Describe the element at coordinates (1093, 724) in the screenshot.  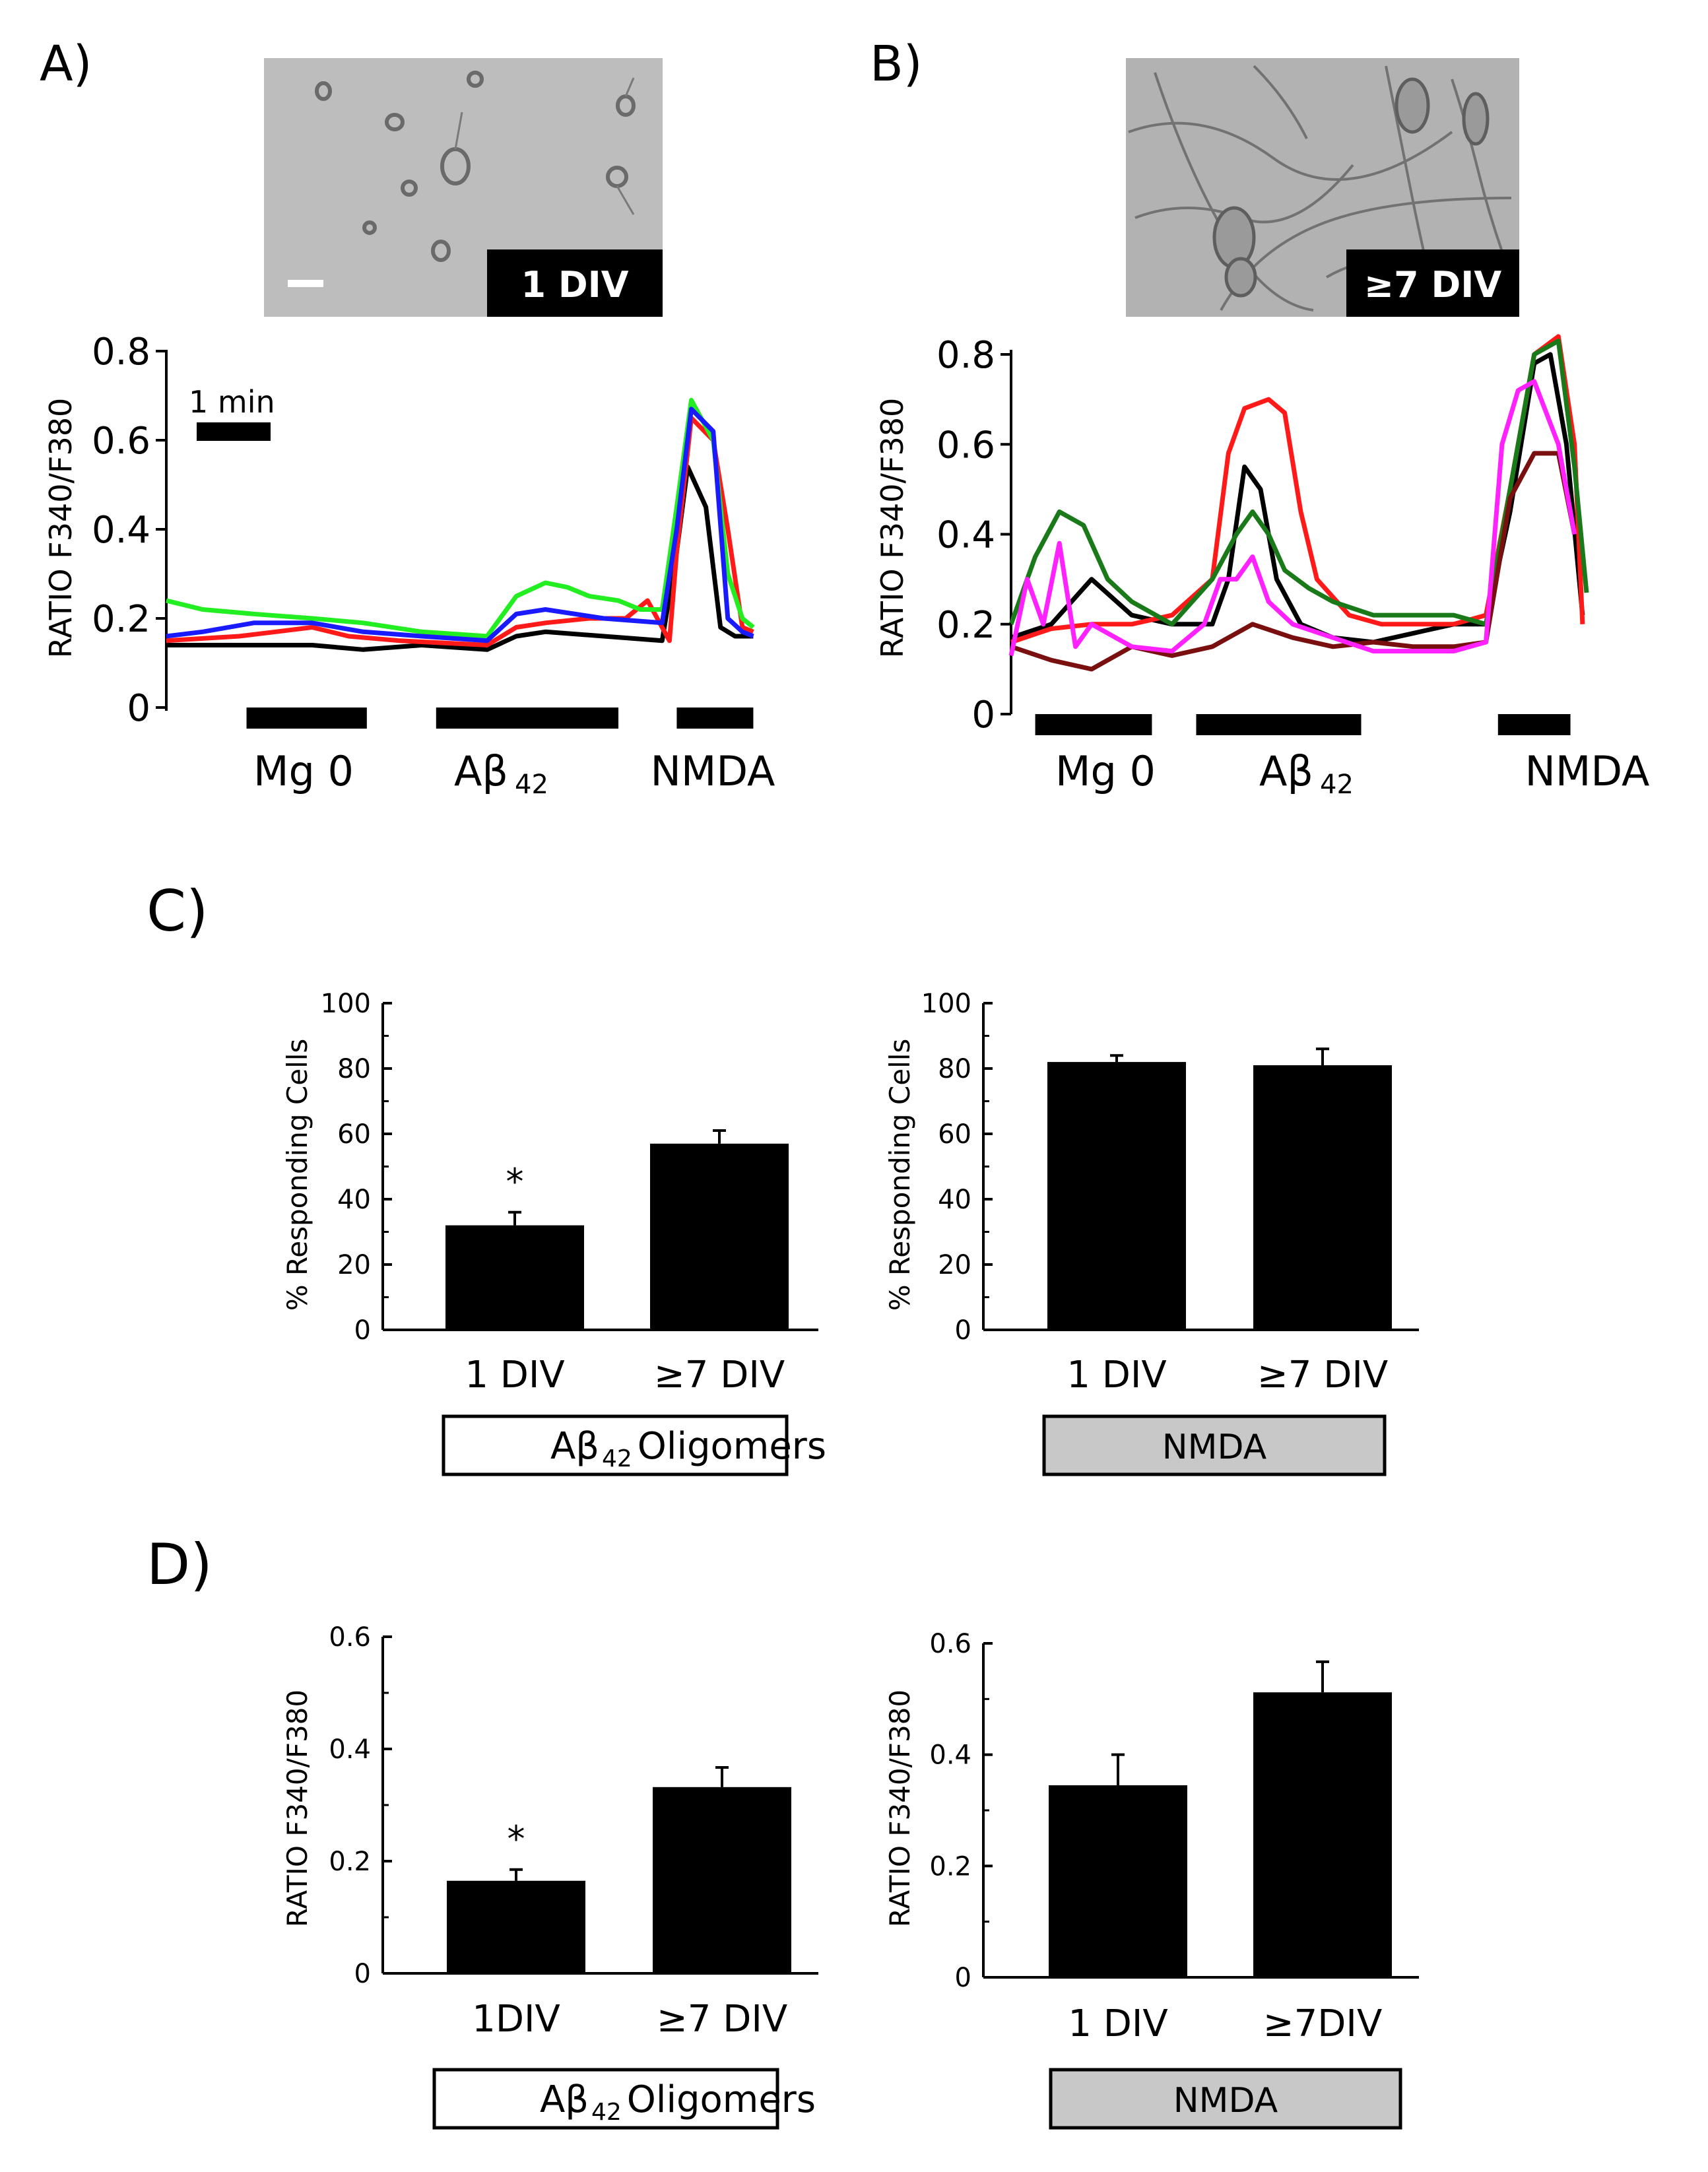
I see `panel-b-stimbar-mg0` at that location.